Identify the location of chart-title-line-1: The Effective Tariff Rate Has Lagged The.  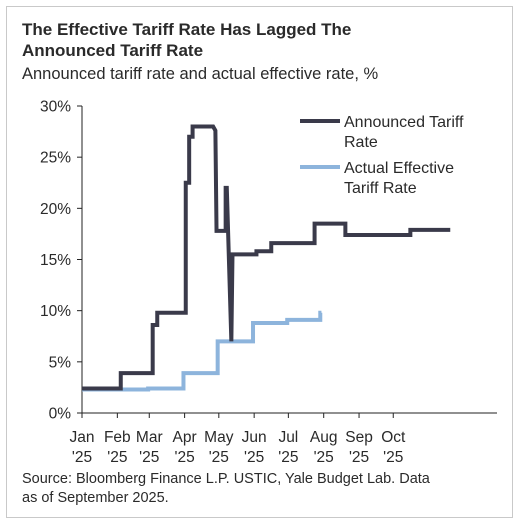
(187, 29).